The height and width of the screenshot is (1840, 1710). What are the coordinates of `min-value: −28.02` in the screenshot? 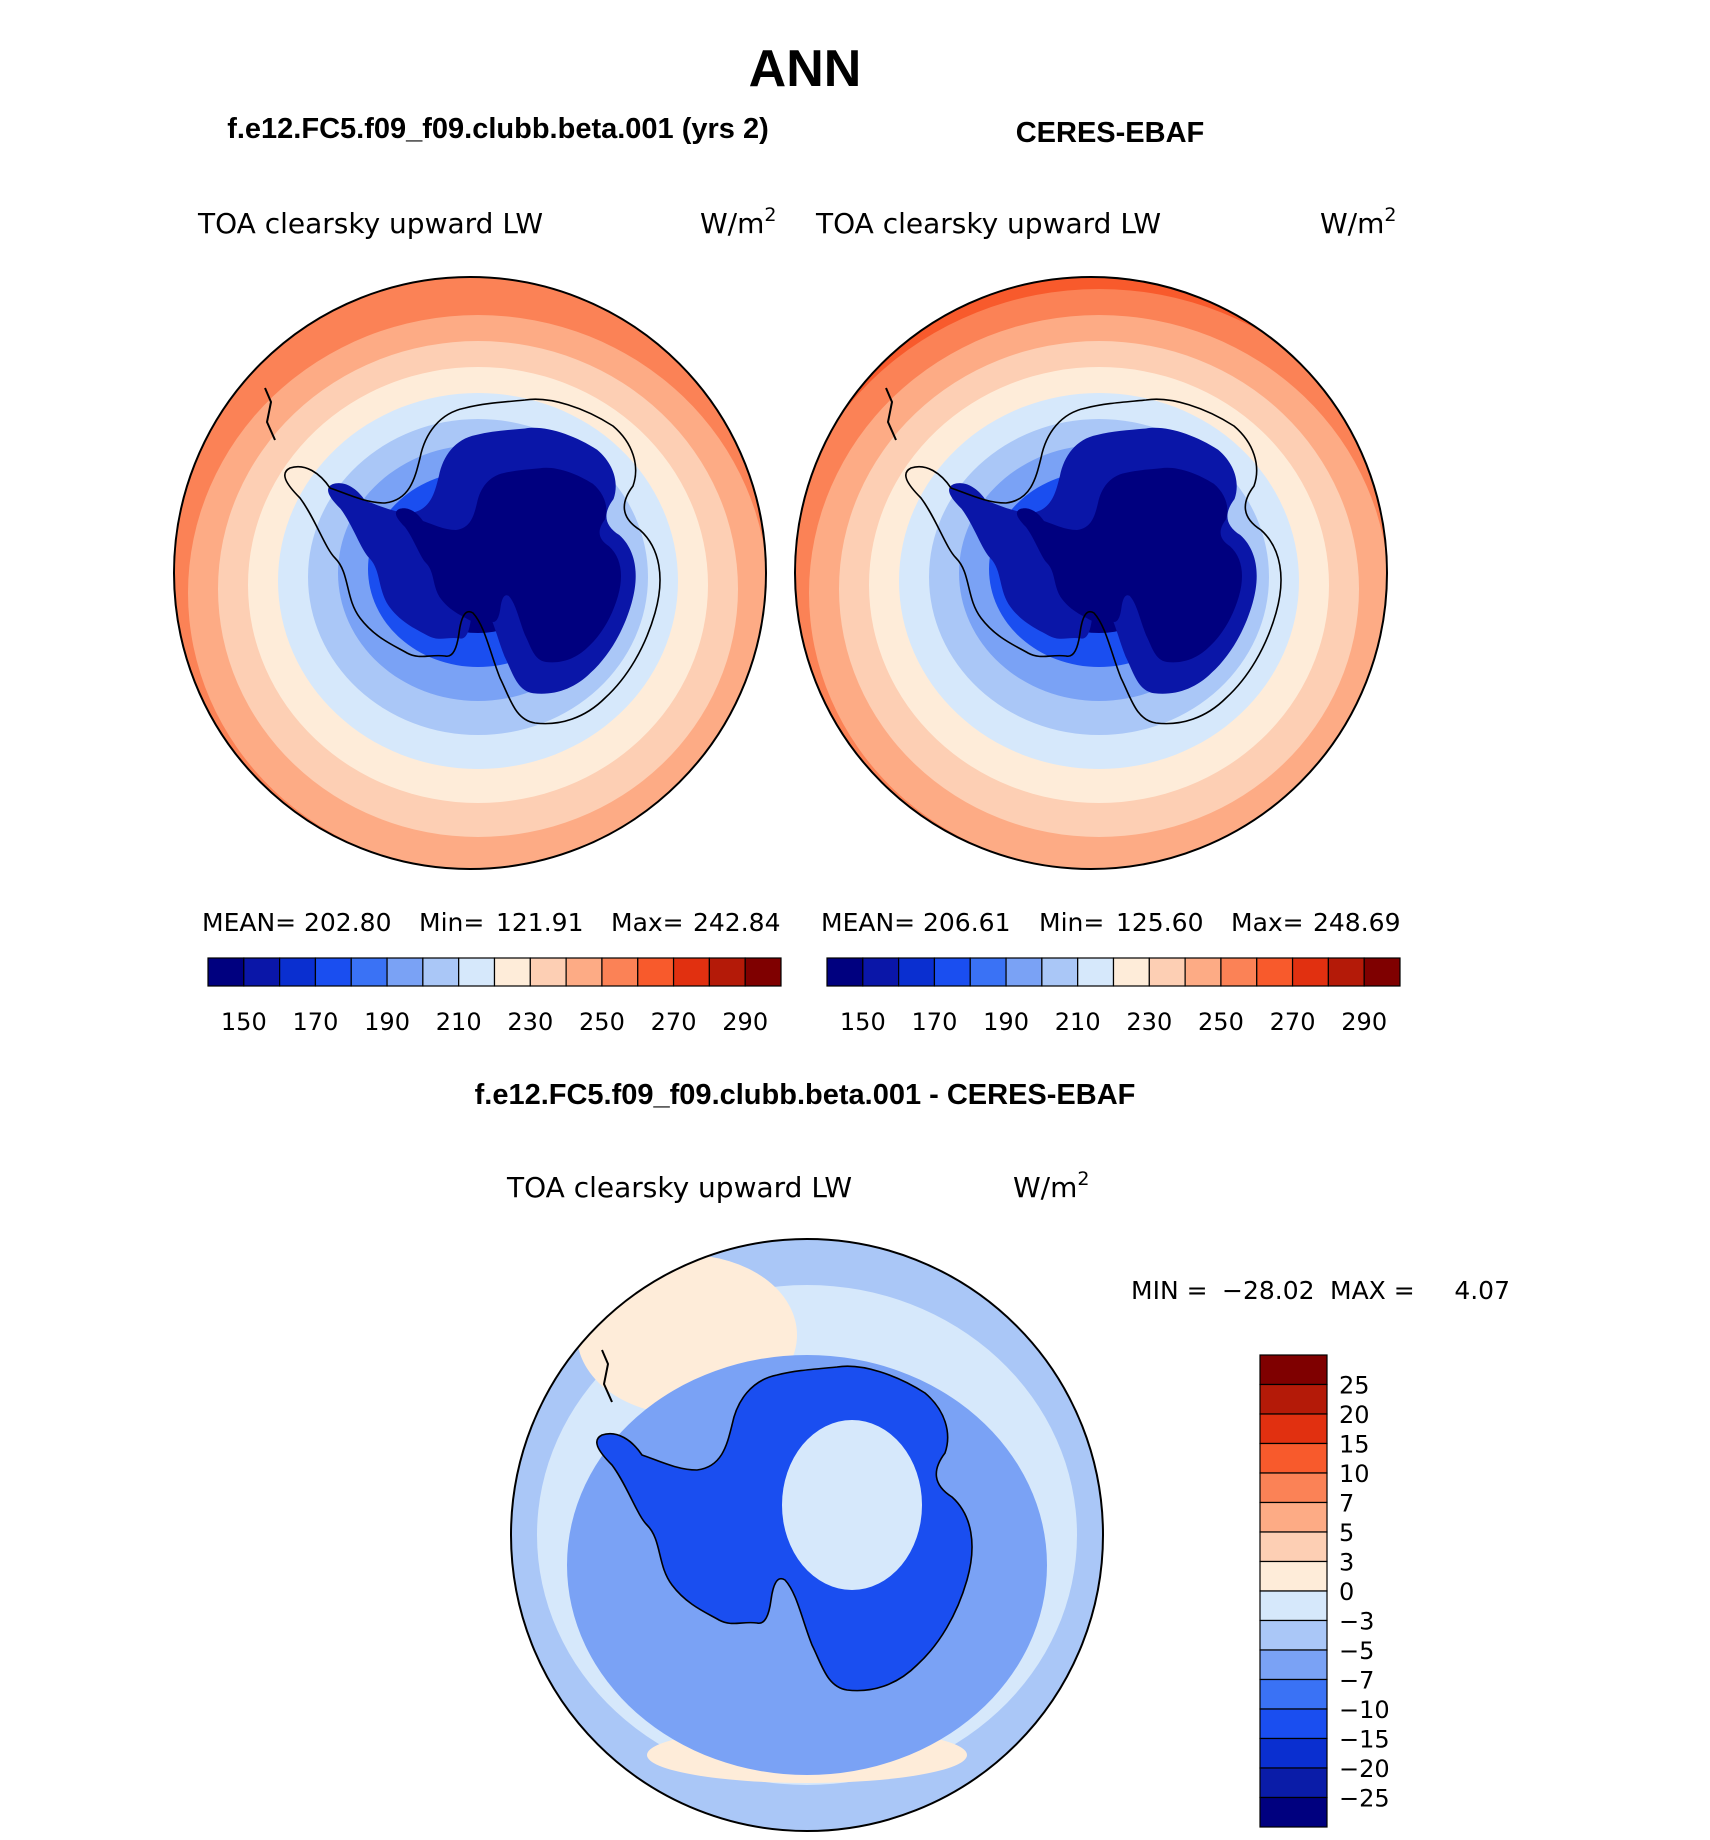 It's located at (1268, 1290).